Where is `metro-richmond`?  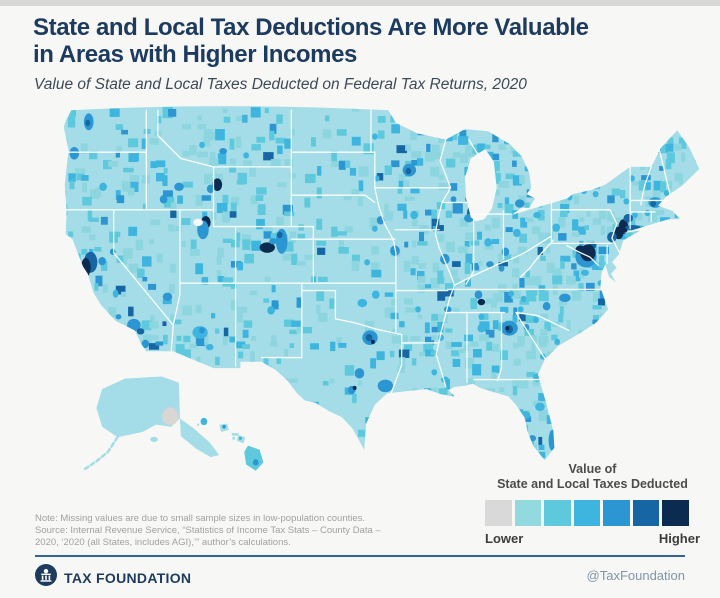 metro-richmond is located at coordinates (585, 272).